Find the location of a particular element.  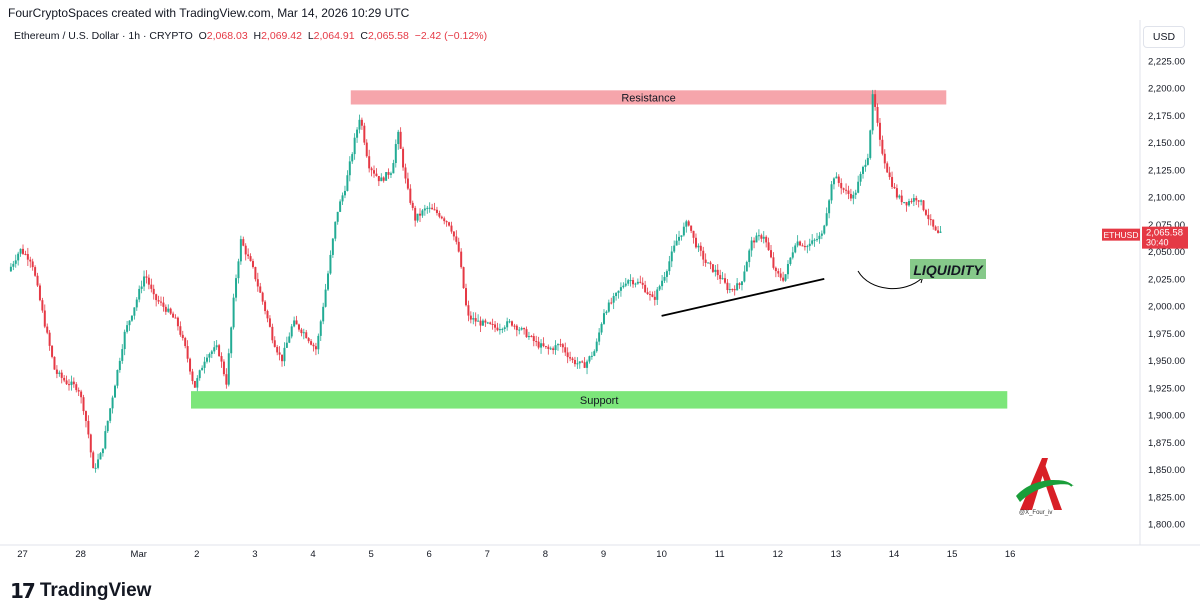

symbol-name: Ethereum / U.S. Dollar · 1h · CRYPTO is located at coordinates (103, 36).